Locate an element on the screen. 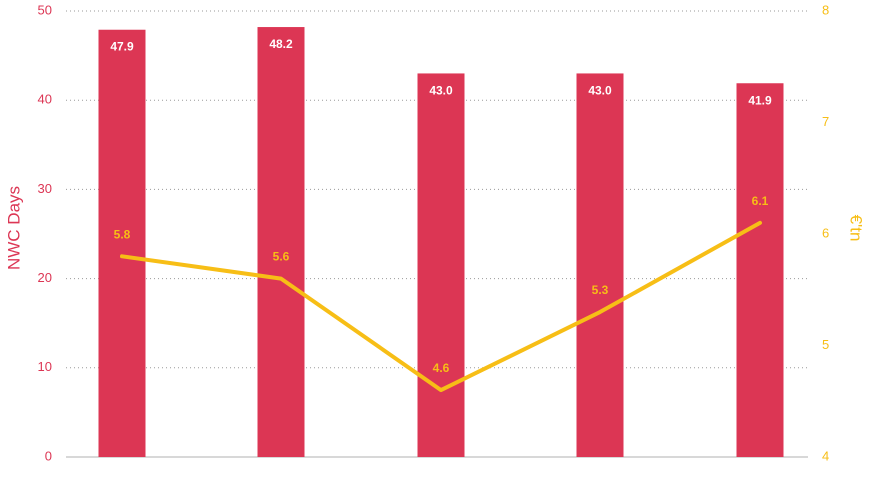 This screenshot has height=486, width=870. left-tick-label: 30 is located at coordinates (45, 188).